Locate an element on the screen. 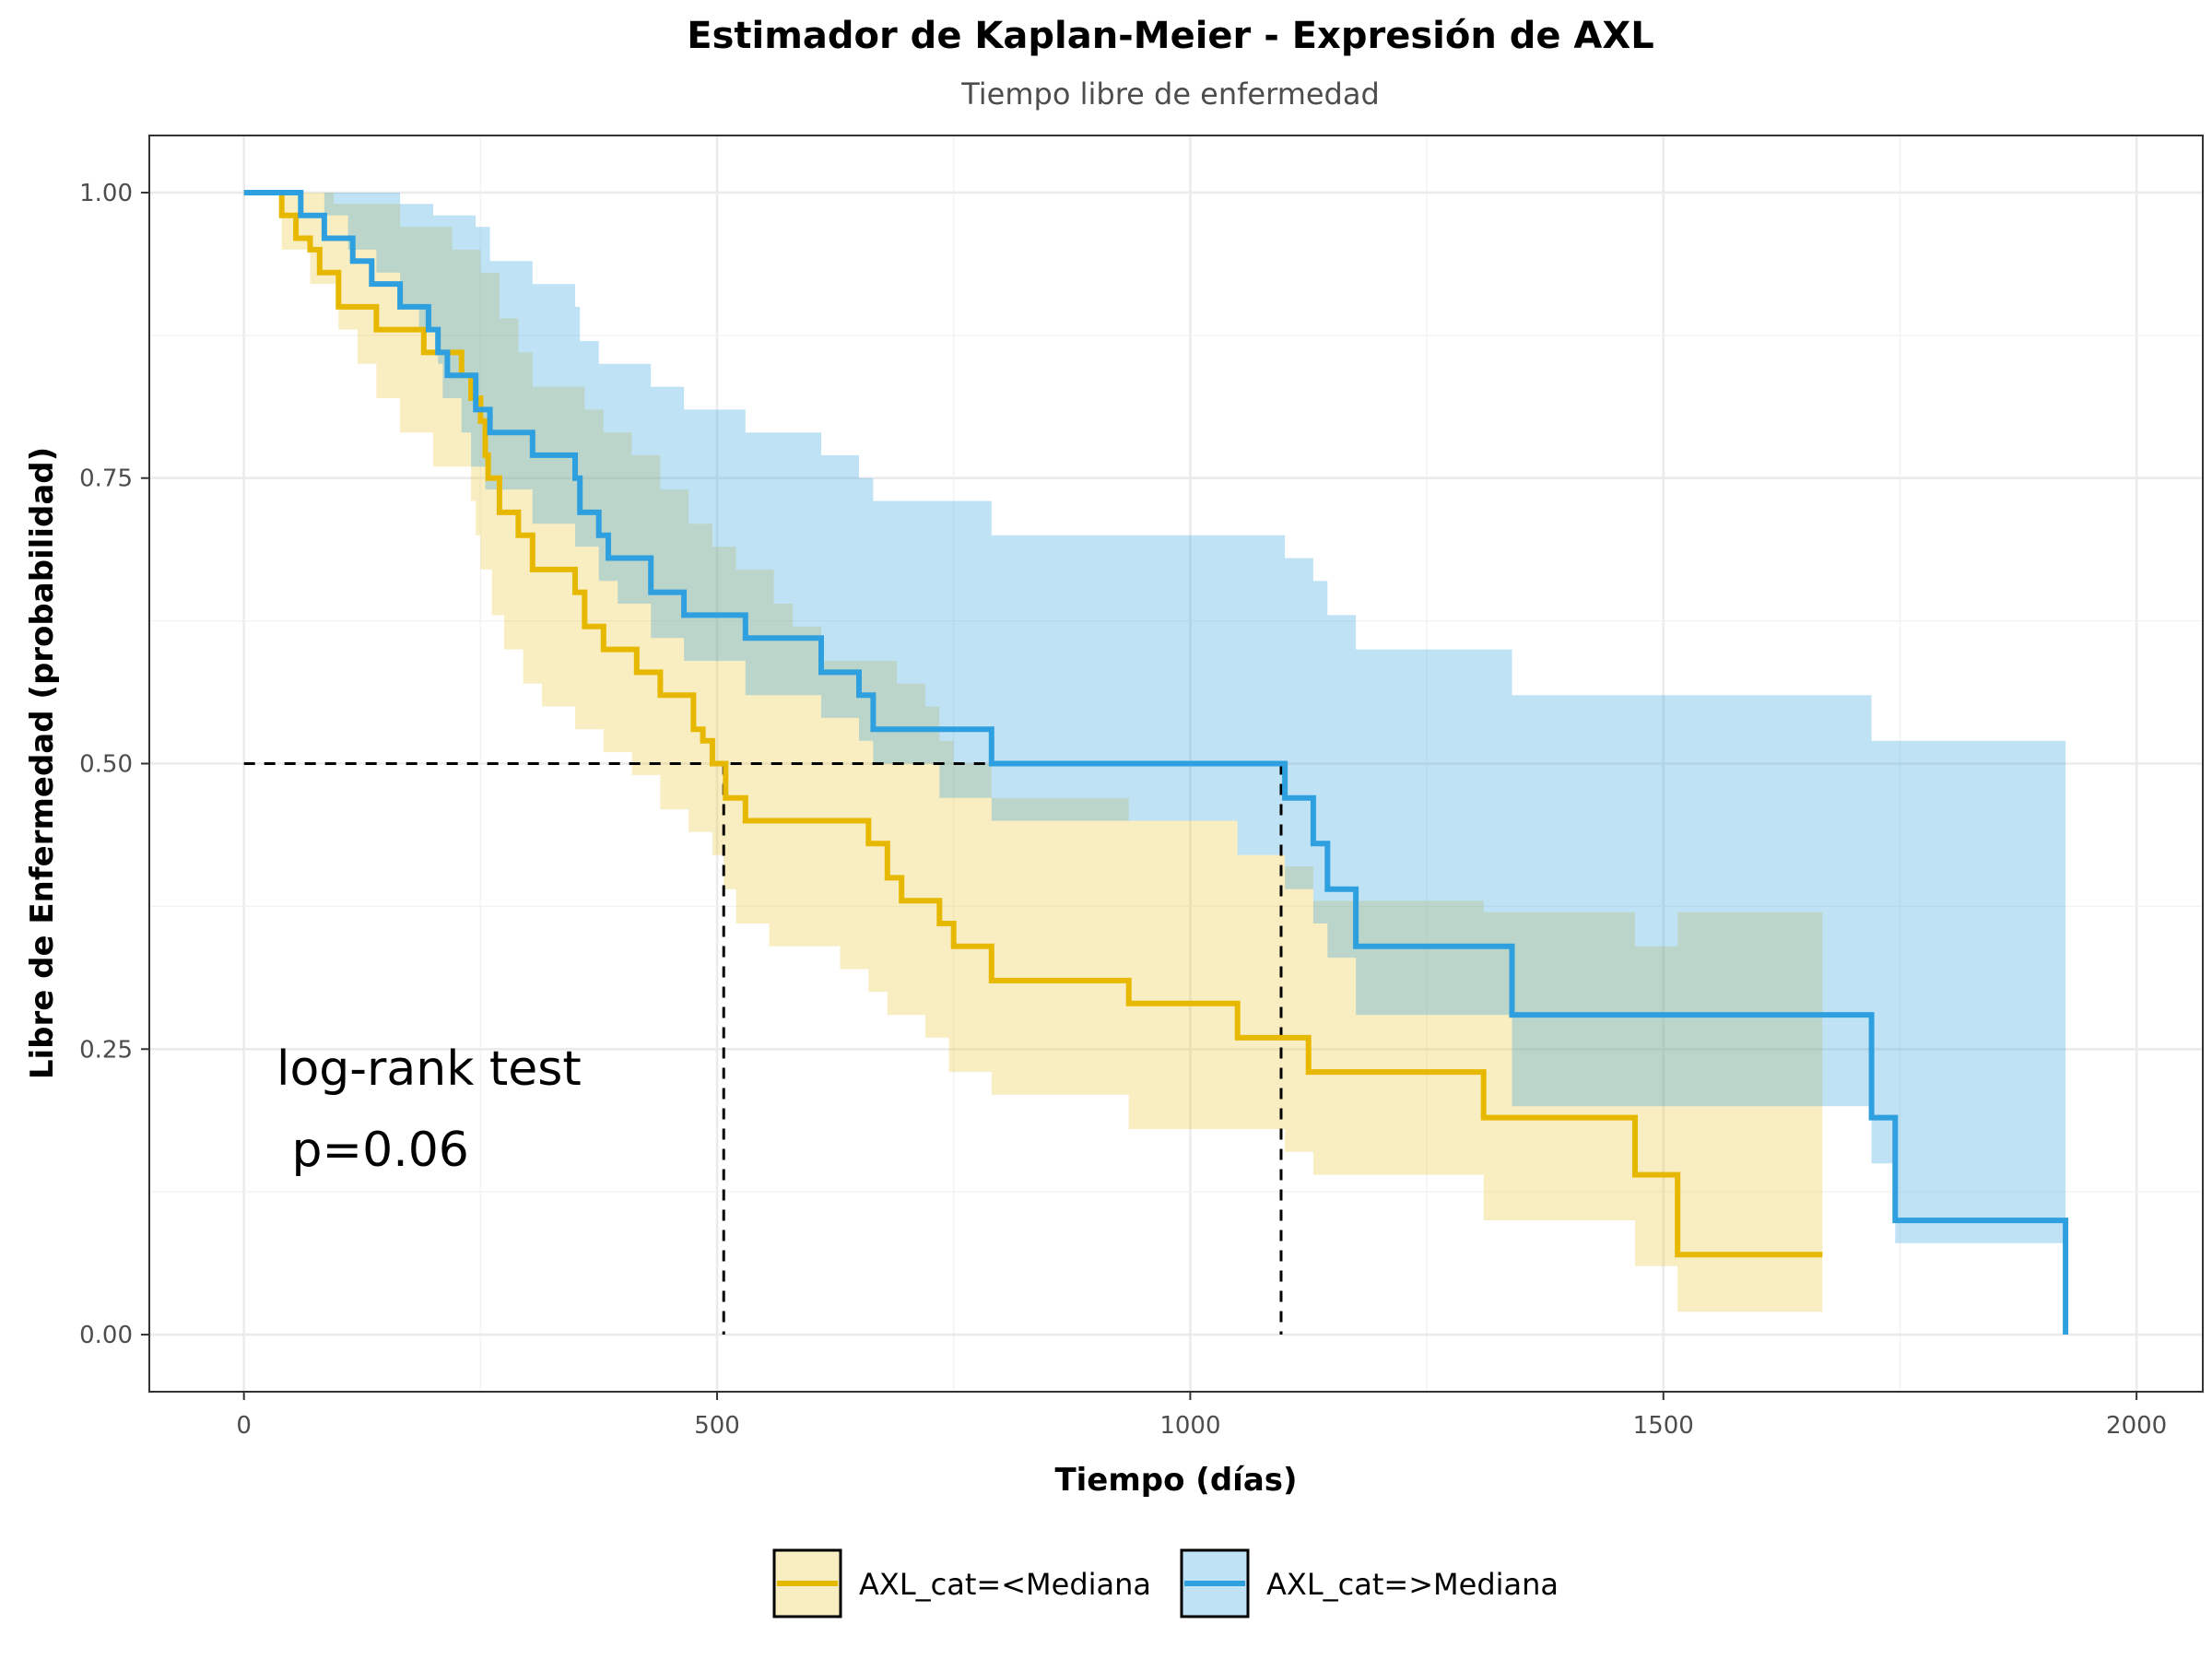 This screenshot has height=1659, width=2212. x-axis: 0 500 1000 1500 2000 is located at coordinates (1201, 1416).